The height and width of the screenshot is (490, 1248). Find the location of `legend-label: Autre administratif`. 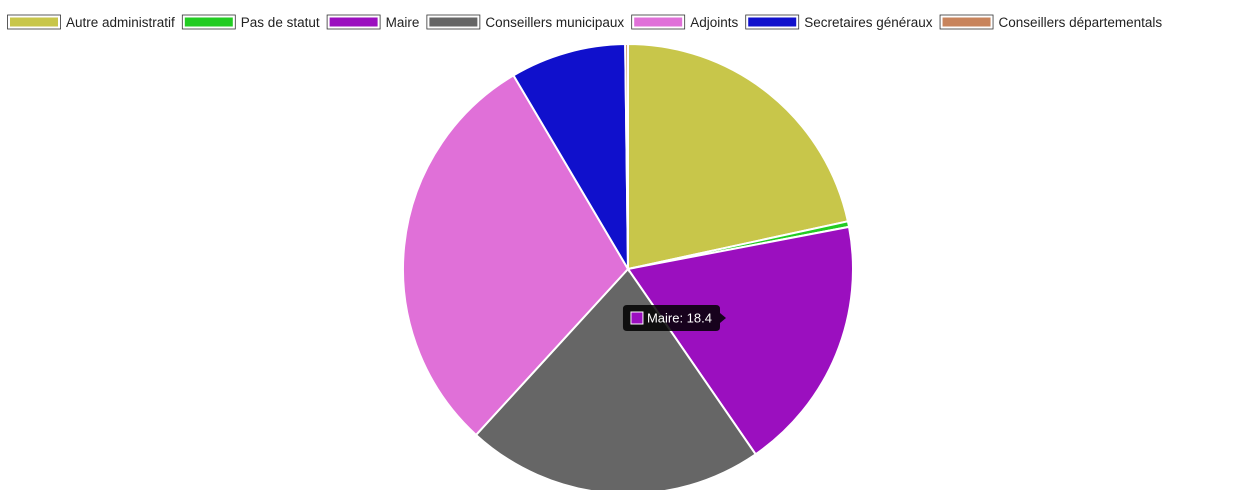

legend-label: Autre administratif is located at coordinates (120, 22).